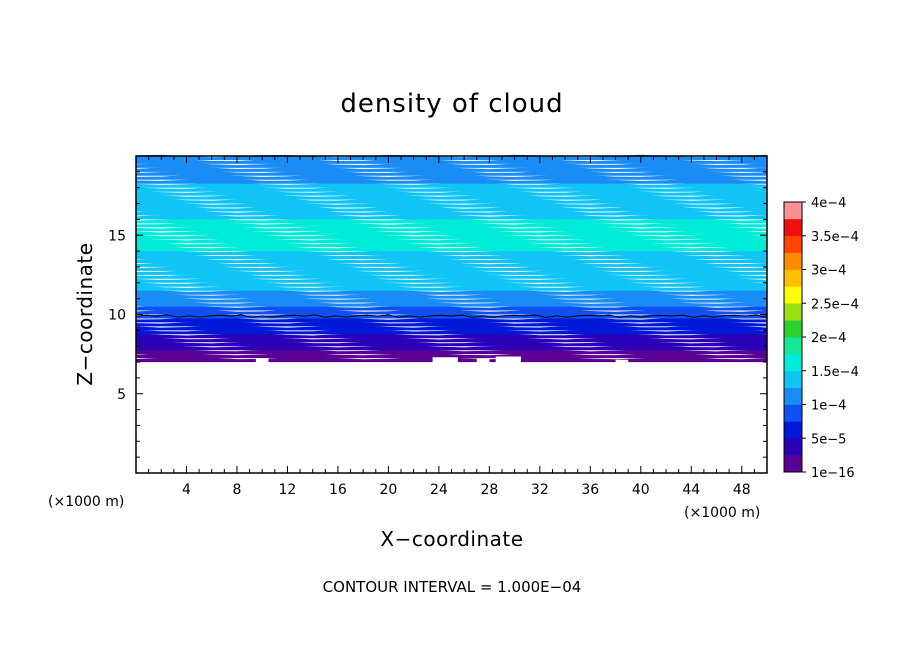 The height and width of the screenshot is (659, 904). What do you see at coordinates (835, 237) in the screenshot?
I see `colorbar-label: 3.5e−4` at bounding box center [835, 237].